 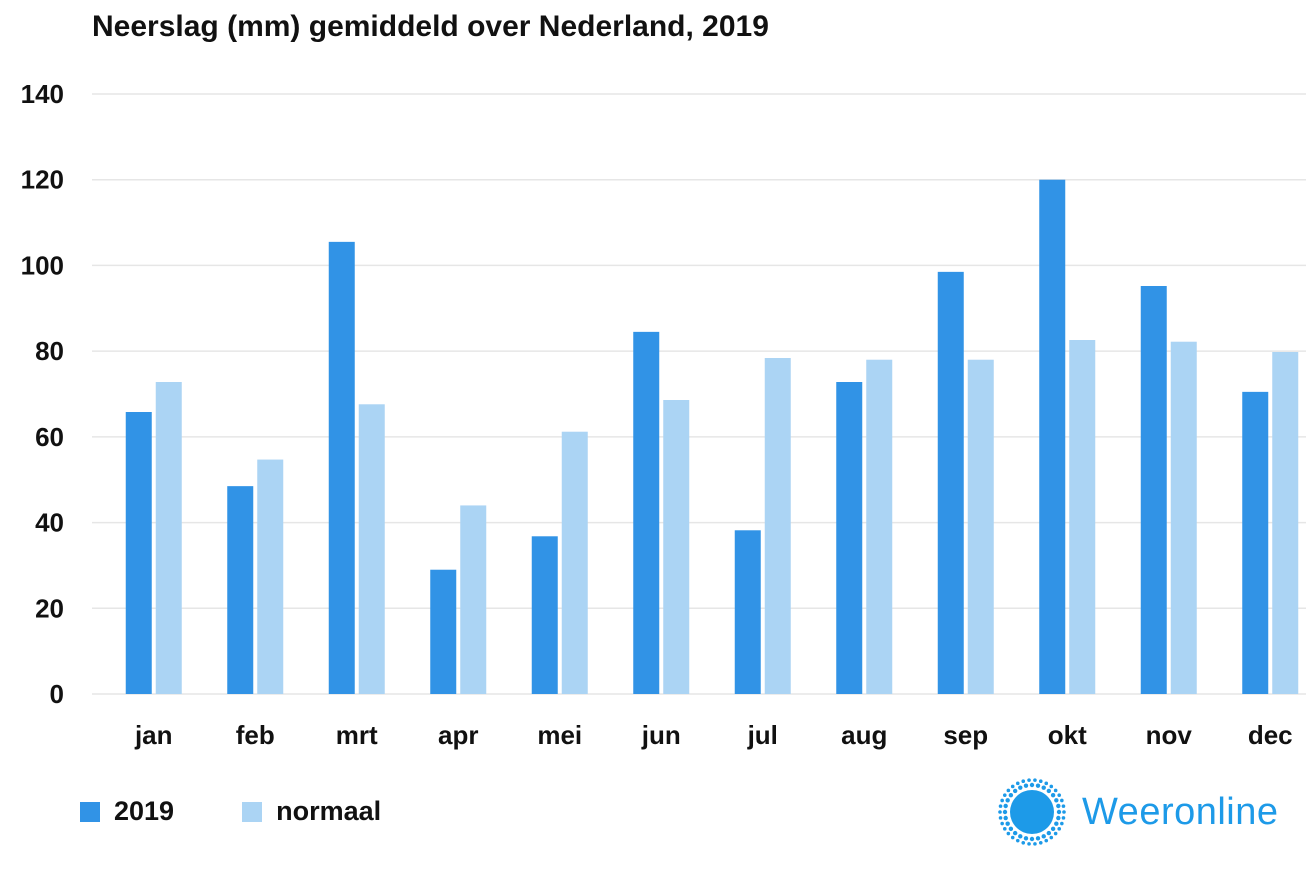 What do you see at coordinates (1032, 812) in the screenshot?
I see `sun-icon` at bounding box center [1032, 812].